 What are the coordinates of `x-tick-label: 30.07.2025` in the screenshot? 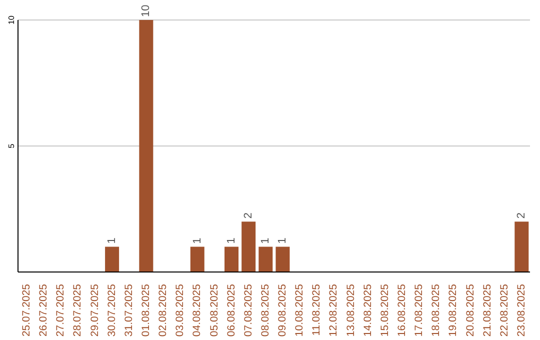 It's located at (112, 310).